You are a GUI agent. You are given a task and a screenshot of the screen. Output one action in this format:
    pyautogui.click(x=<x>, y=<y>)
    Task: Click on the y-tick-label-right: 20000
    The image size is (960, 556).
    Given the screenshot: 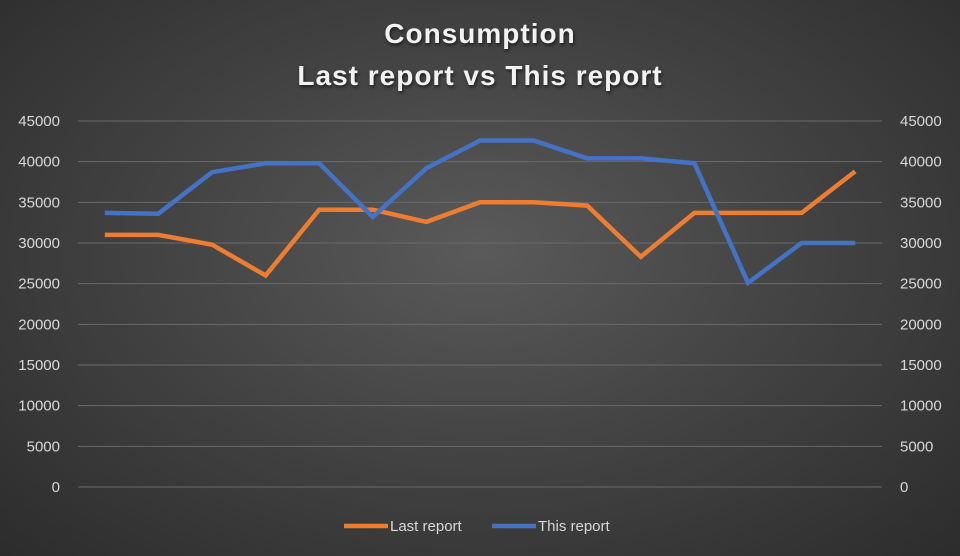 What is the action you would take?
    pyautogui.click(x=921, y=324)
    